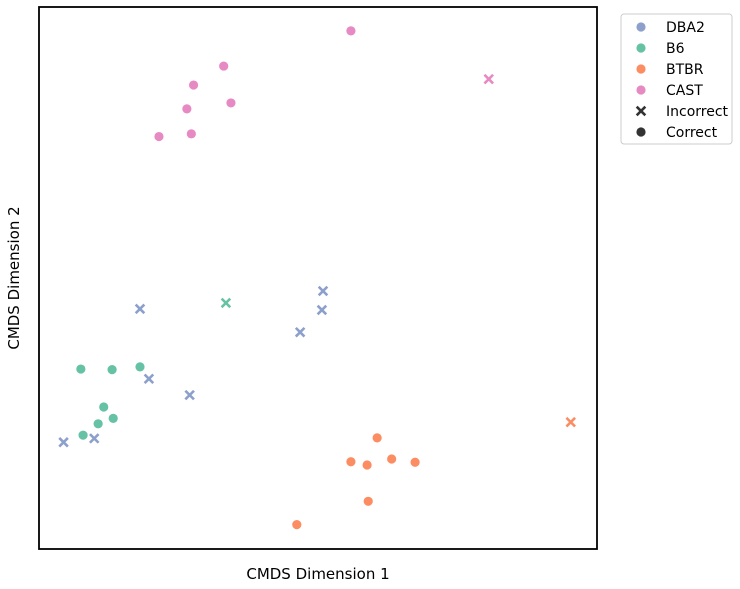 The width and height of the screenshot is (740, 589). Describe the element at coordinates (685, 28) in the screenshot. I see `legend-dba2-label: DBA2` at that location.